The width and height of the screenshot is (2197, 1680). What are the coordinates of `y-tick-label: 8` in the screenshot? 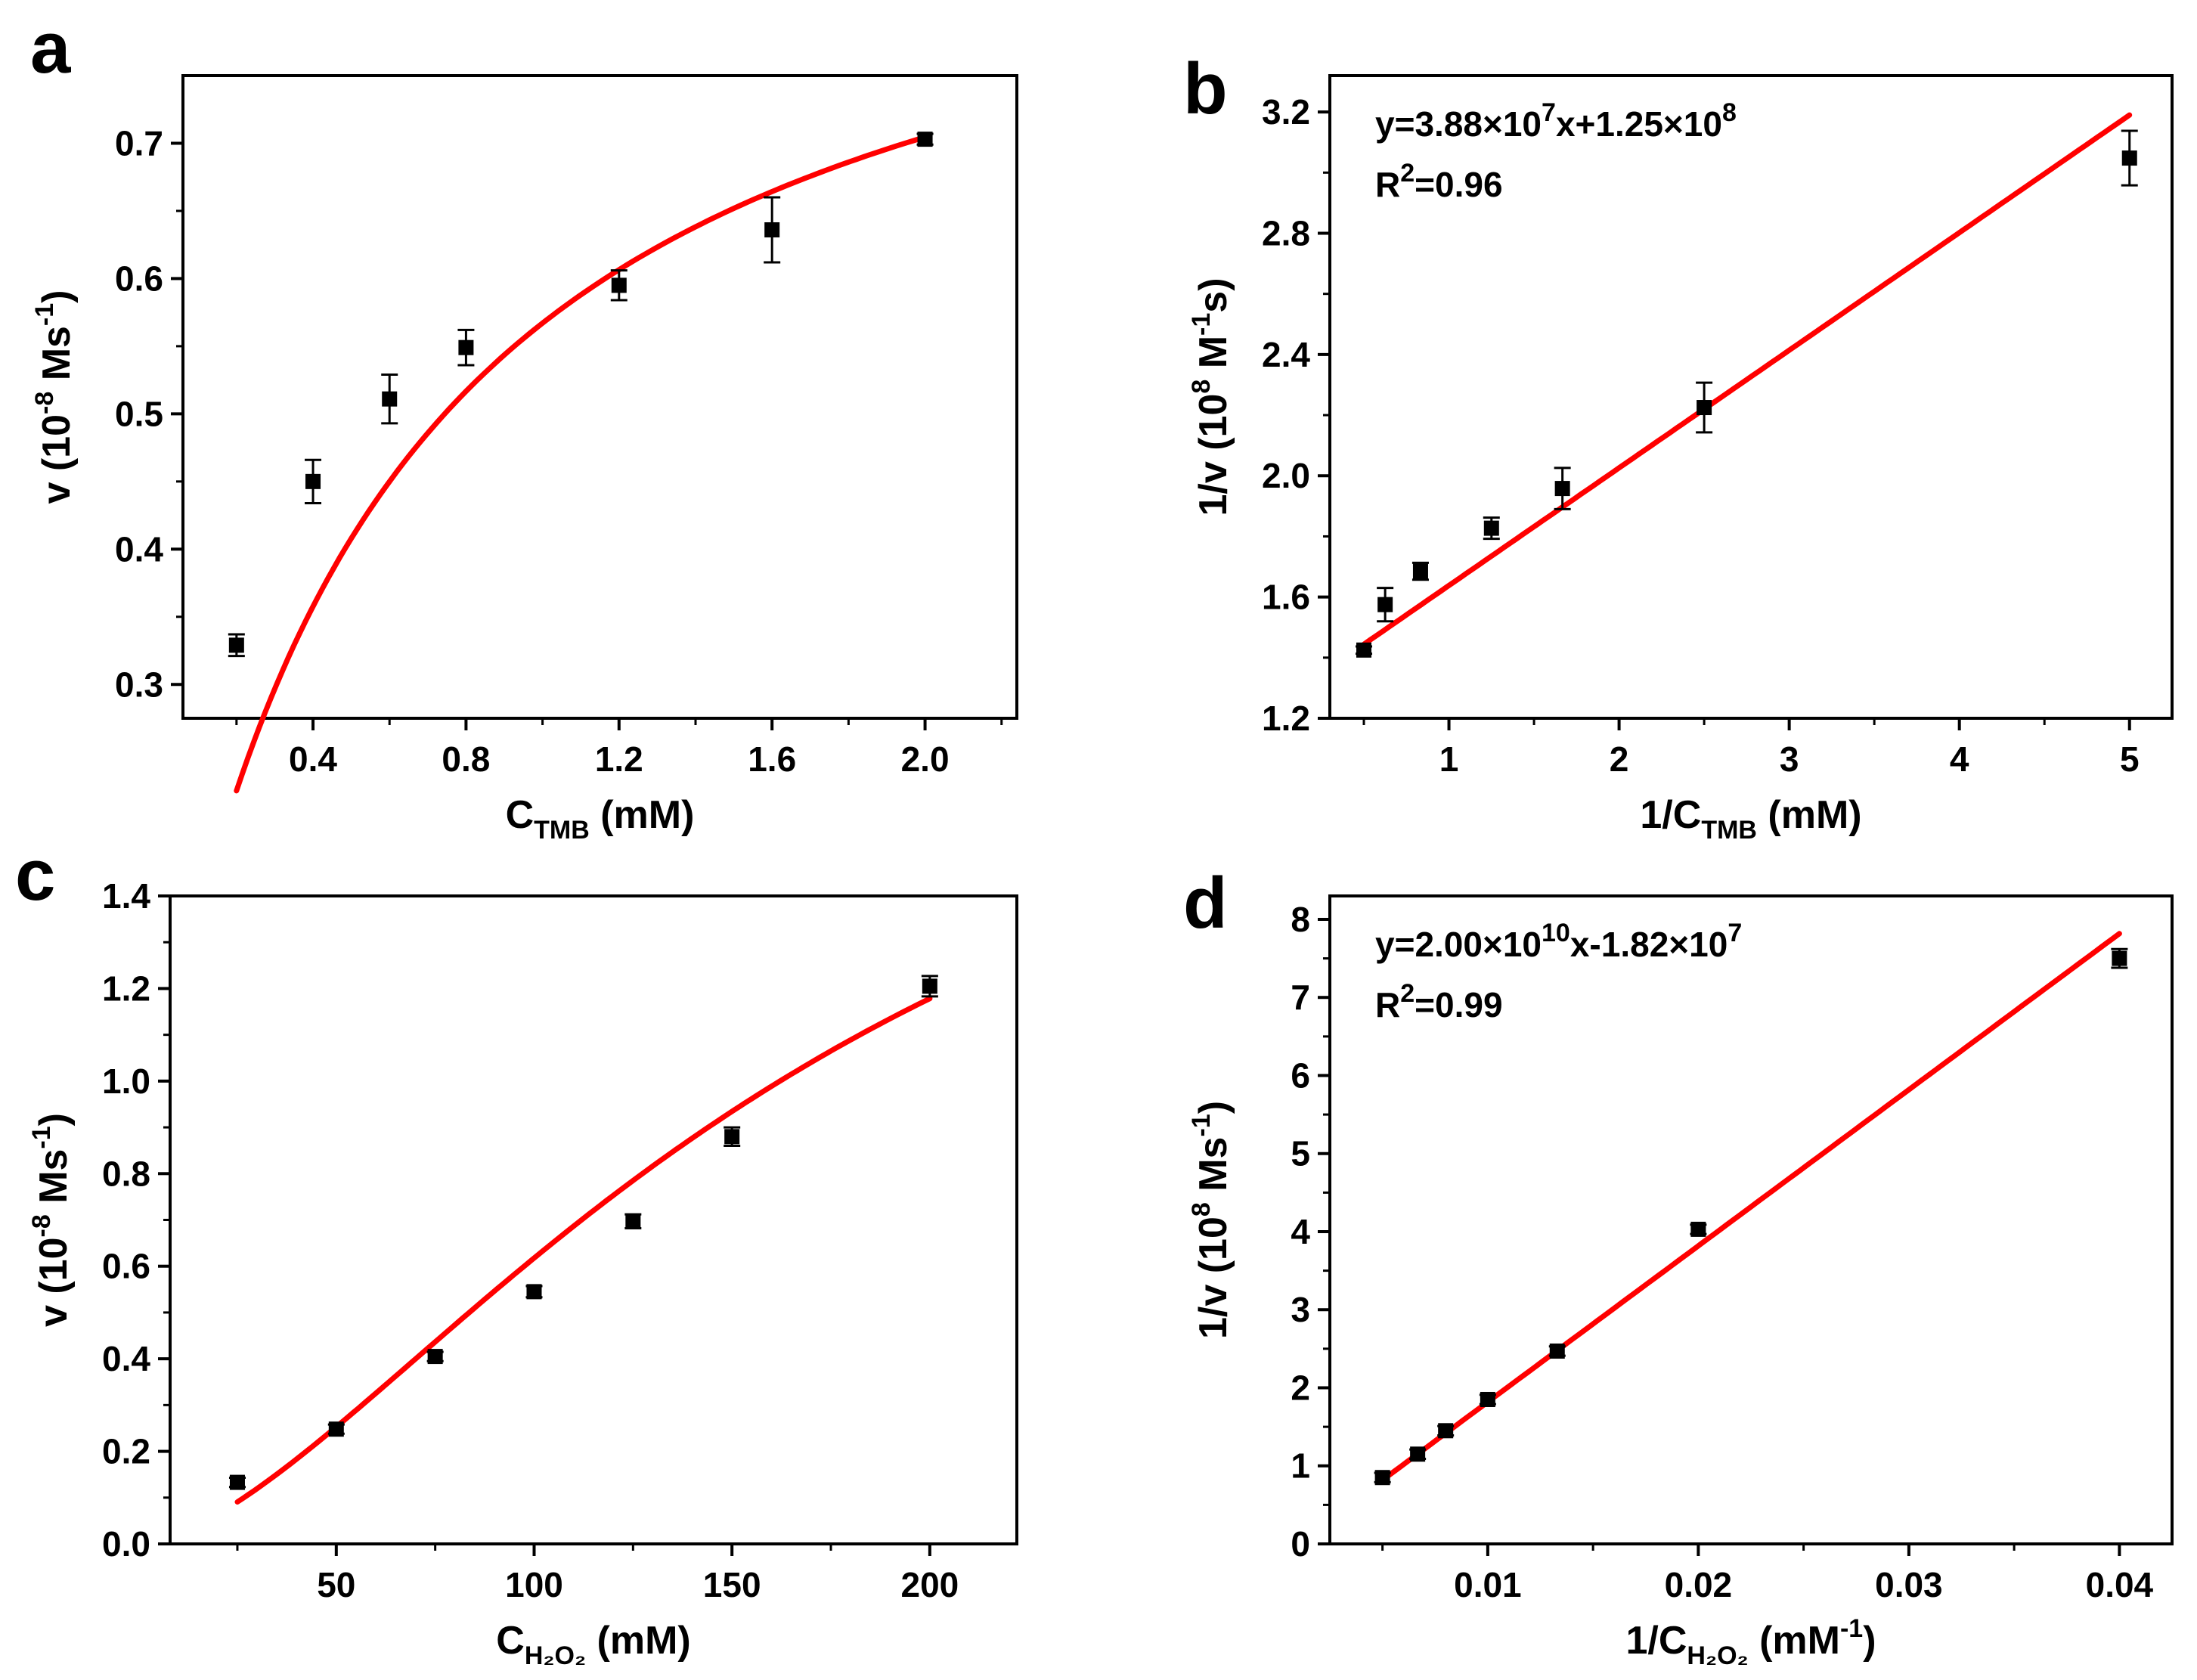 It's located at (1300, 919).